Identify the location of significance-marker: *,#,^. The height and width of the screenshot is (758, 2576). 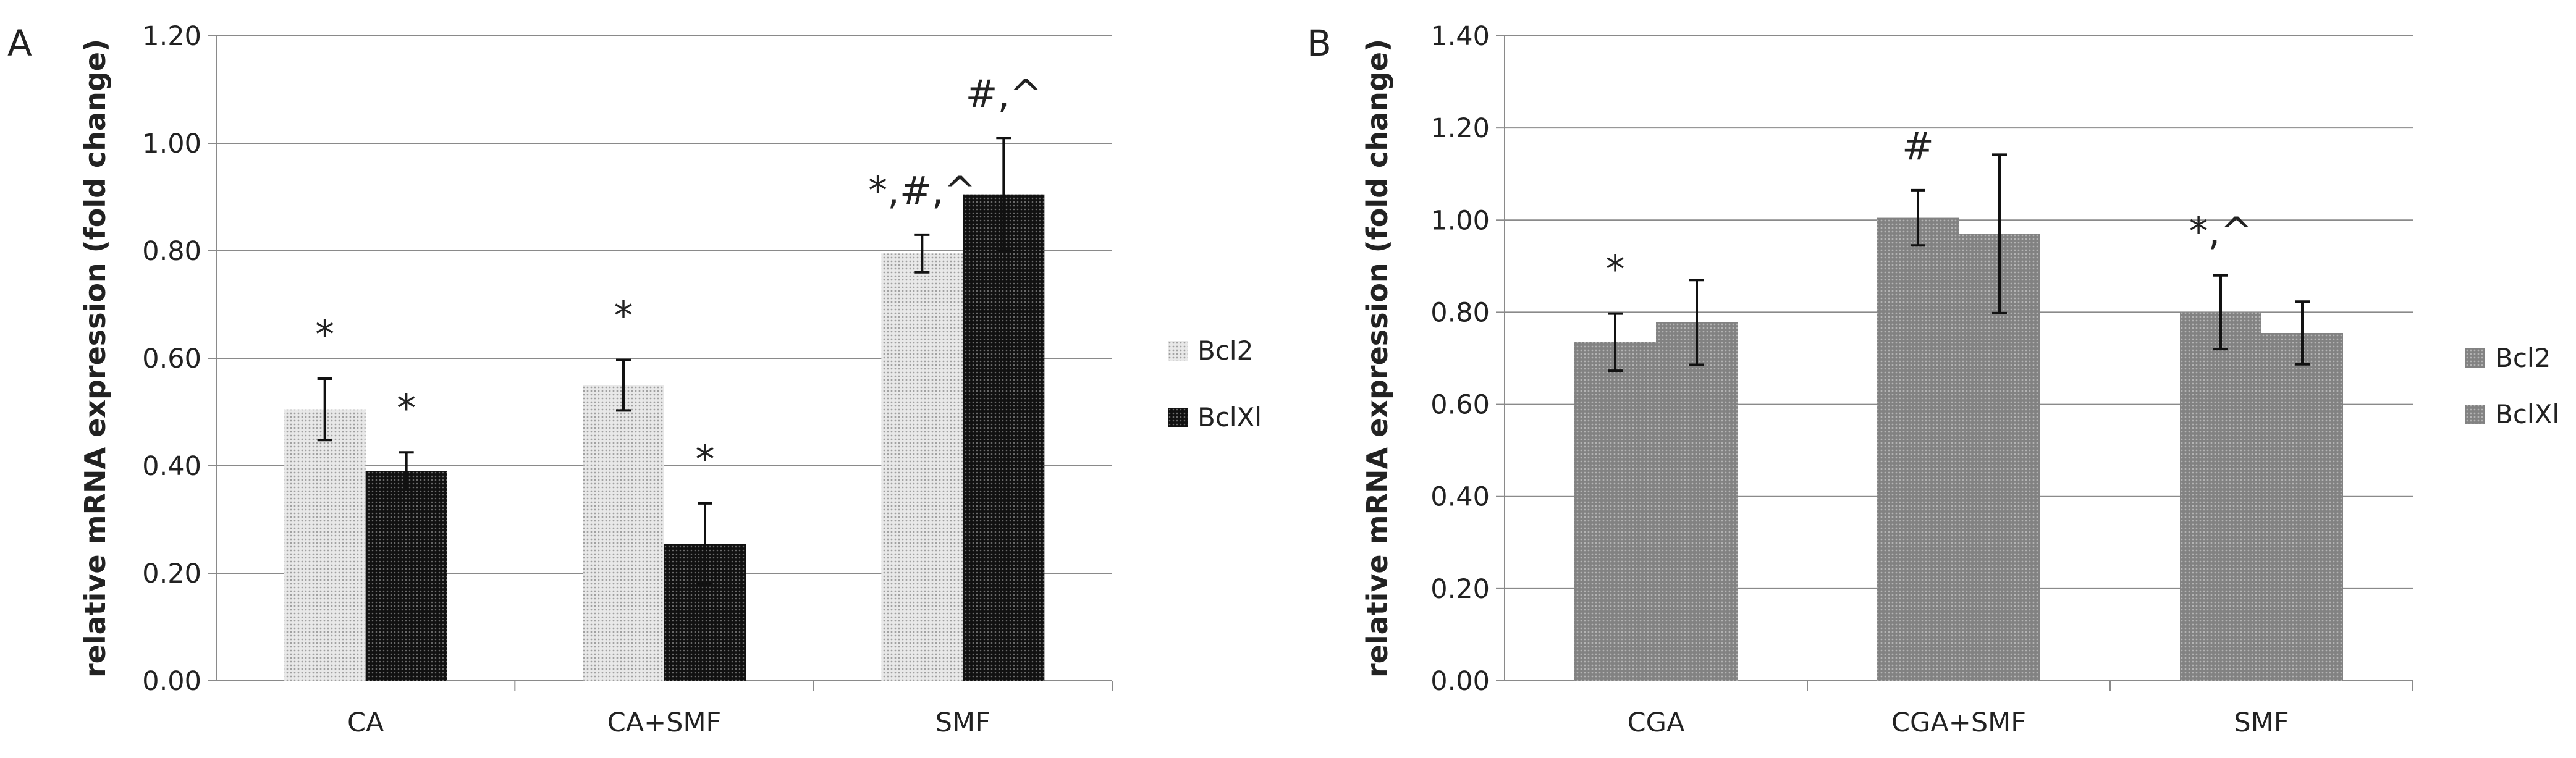
(922, 190).